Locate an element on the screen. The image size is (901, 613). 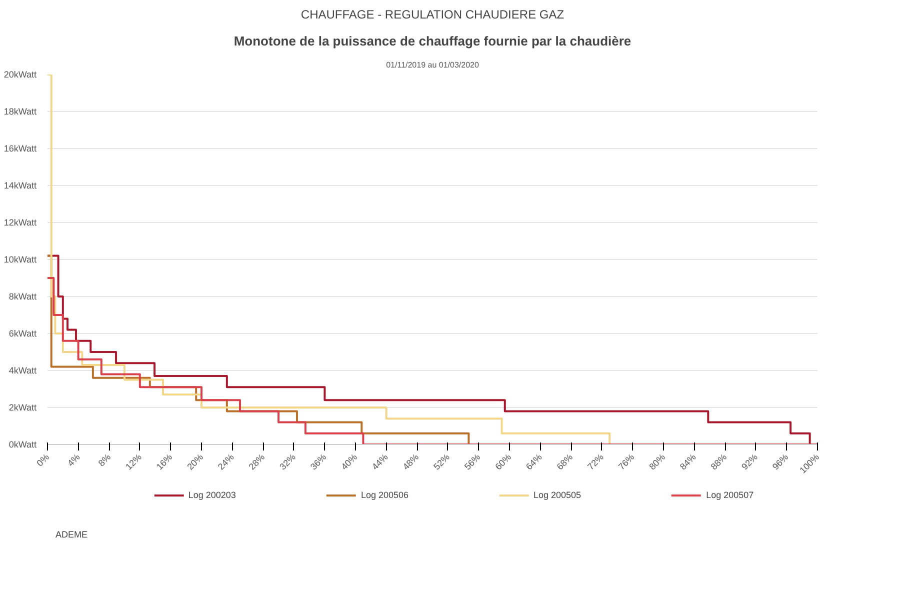
x-tick-label: 56% is located at coordinates (472, 462).